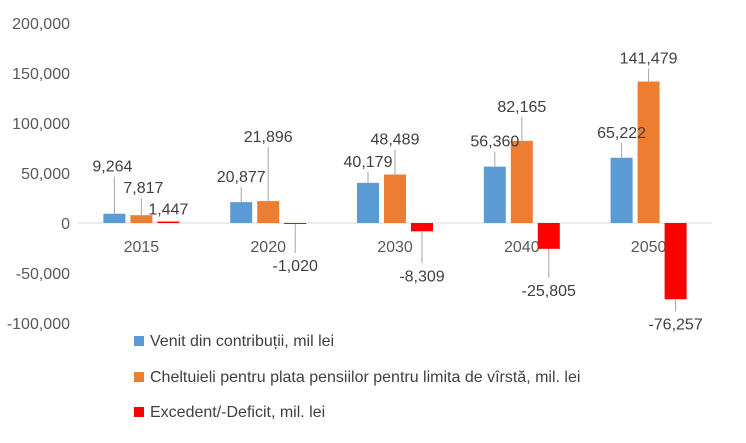 The width and height of the screenshot is (746, 443). I want to click on legend-label: Excedent/-Deficit, mil. lei, so click(237, 412).